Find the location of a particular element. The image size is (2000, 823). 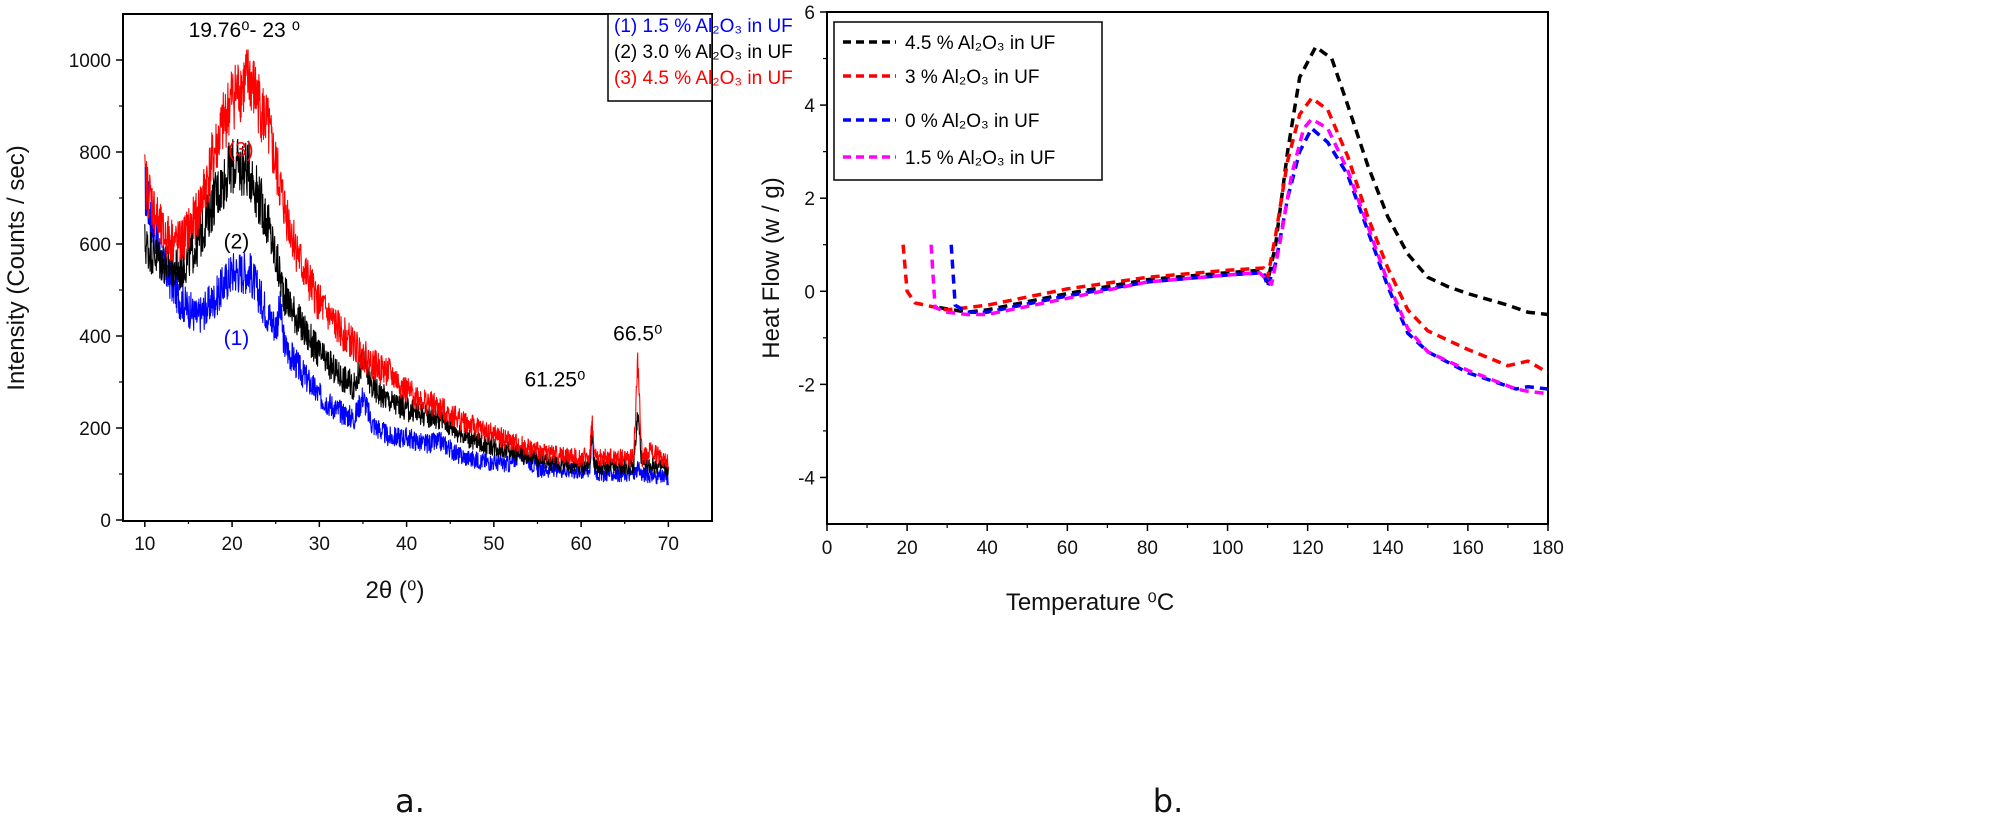

y-tick-label: 200 is located at coordinates (95, 429).